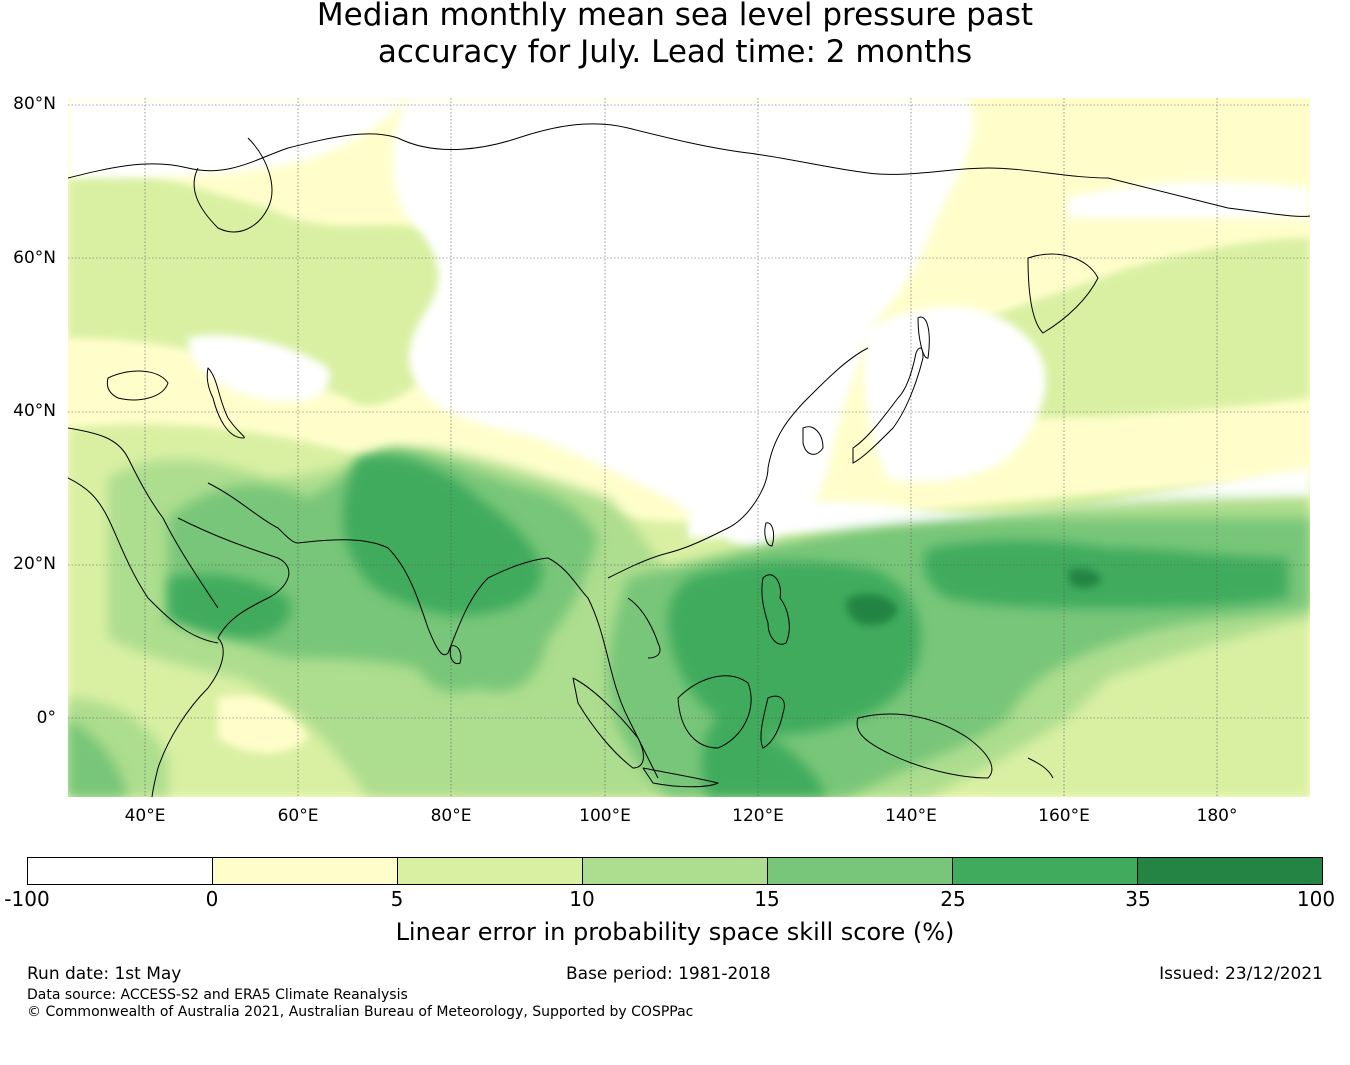  I want to click on lon-label-80e: 80°E, so click(451, 816).